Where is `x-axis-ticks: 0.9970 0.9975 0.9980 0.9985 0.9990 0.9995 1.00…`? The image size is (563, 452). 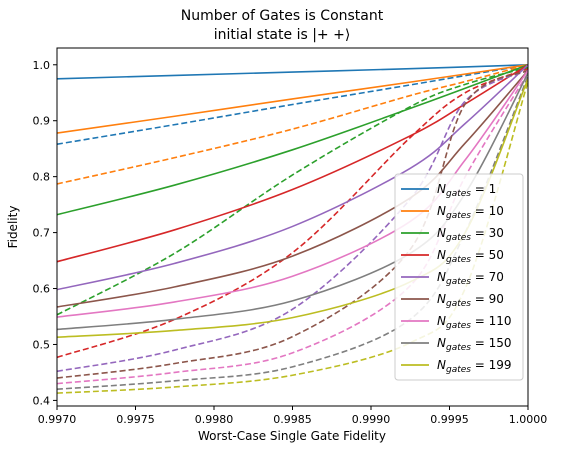
x-axis-ticks: 0.9970 0.9975 0.9980 0.9985 0.9990 0.9995 1.00… is located at coordinates (293, 416).